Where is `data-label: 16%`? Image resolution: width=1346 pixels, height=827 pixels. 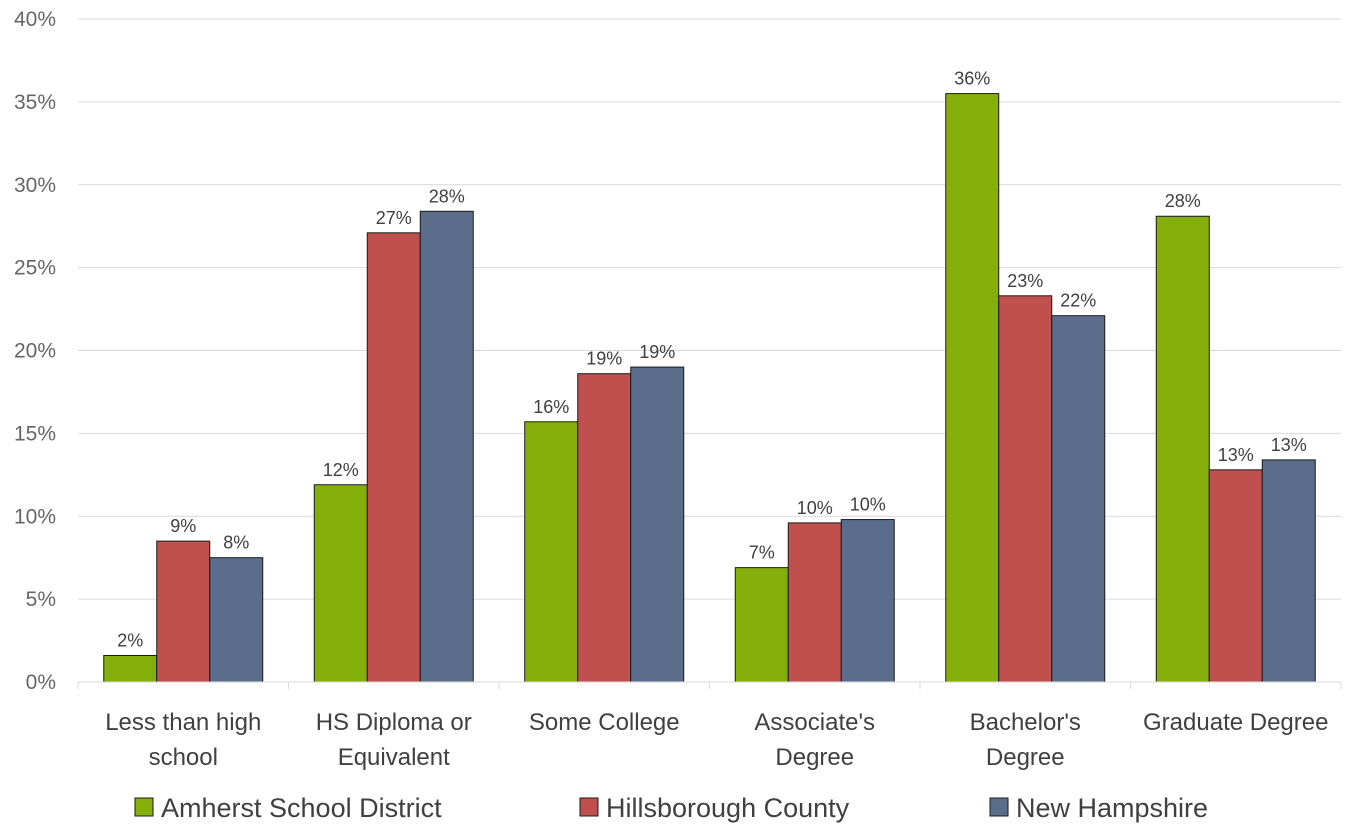
data-label: 16% is located at coordinates (551, 407).